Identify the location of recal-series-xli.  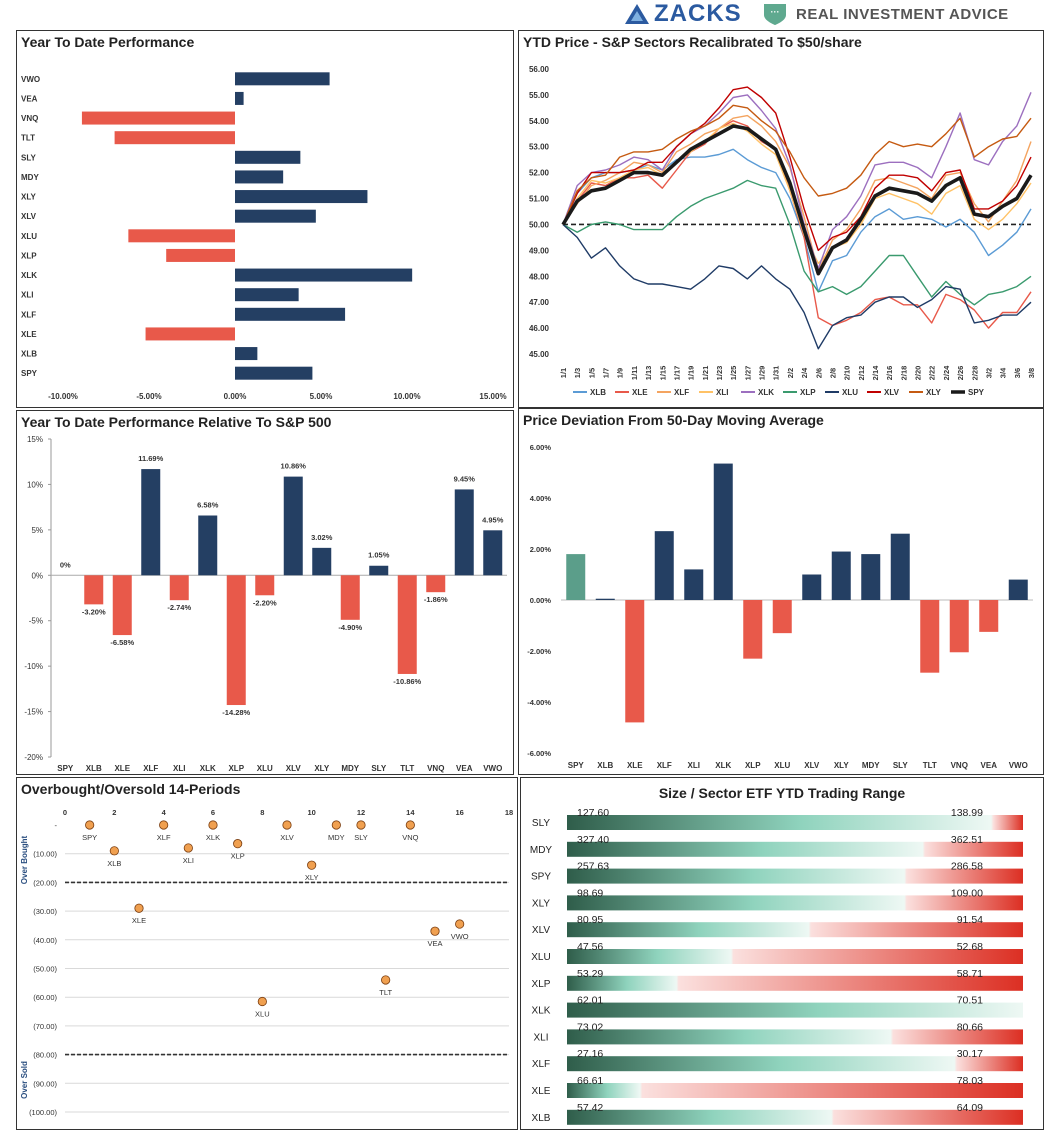
(797, 193).